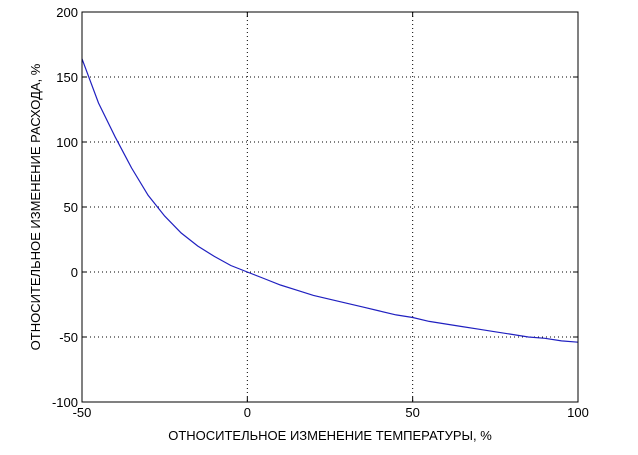  Describe the element at coordinates (82, 412) in the screenshot. I see `x-tick-label: -50` at that location.